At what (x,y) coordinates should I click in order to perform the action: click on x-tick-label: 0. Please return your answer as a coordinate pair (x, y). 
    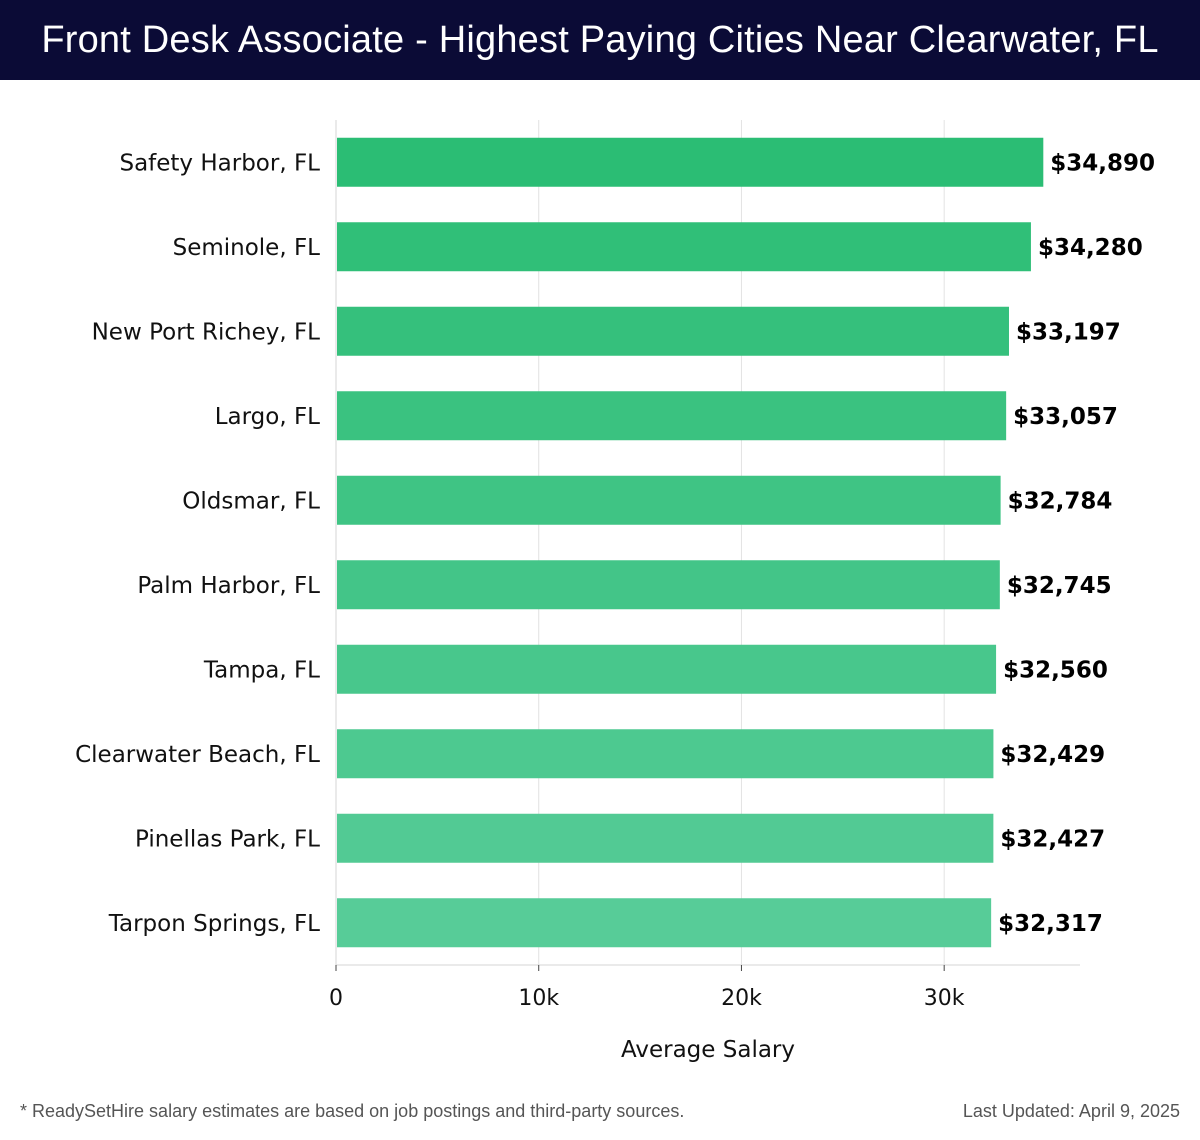
    Looking at the image, I should click on (336, 998).